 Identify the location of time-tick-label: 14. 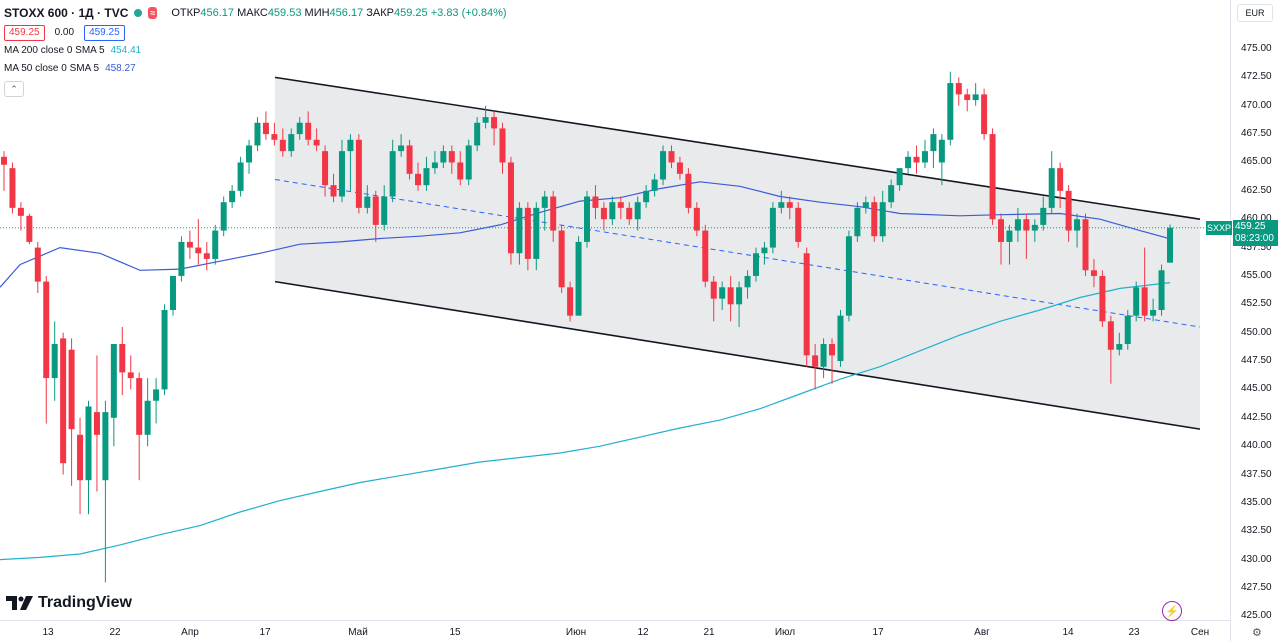
(1068, 632).